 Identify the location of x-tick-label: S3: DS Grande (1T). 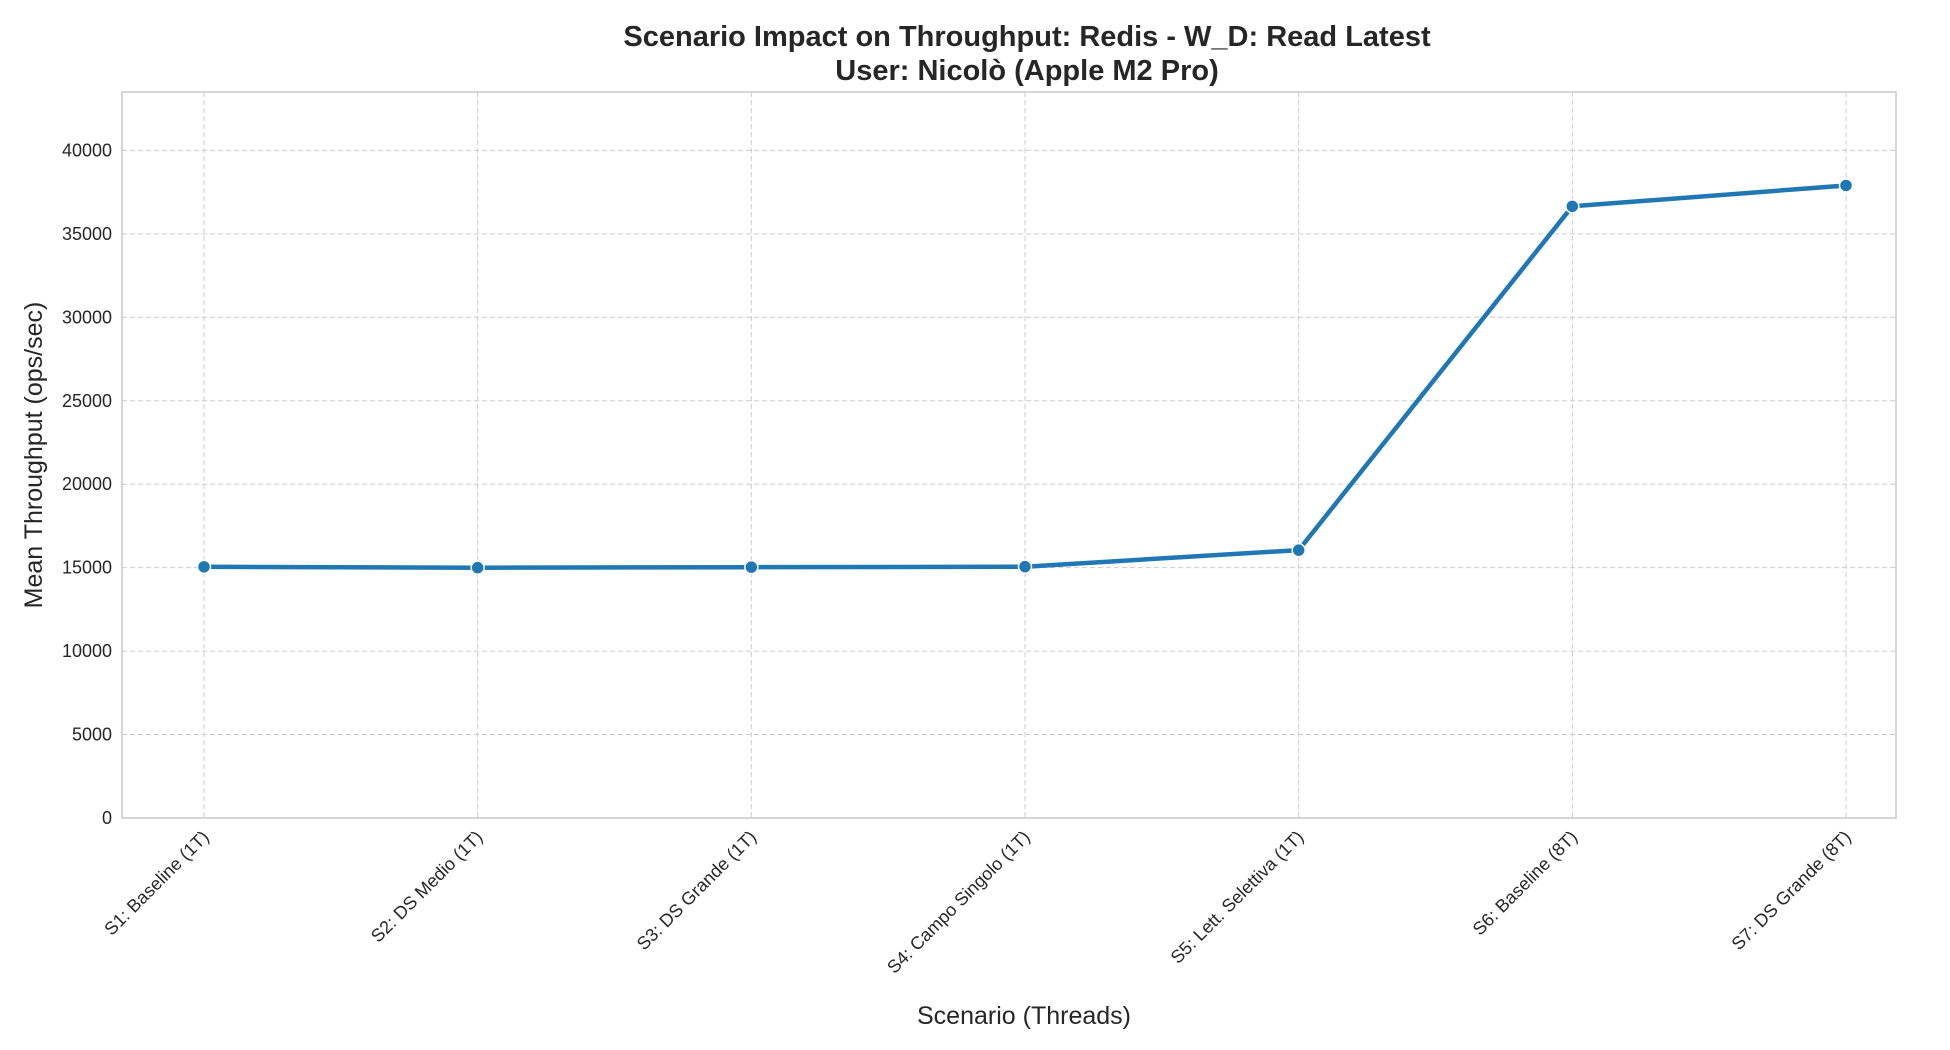
(696, 890).